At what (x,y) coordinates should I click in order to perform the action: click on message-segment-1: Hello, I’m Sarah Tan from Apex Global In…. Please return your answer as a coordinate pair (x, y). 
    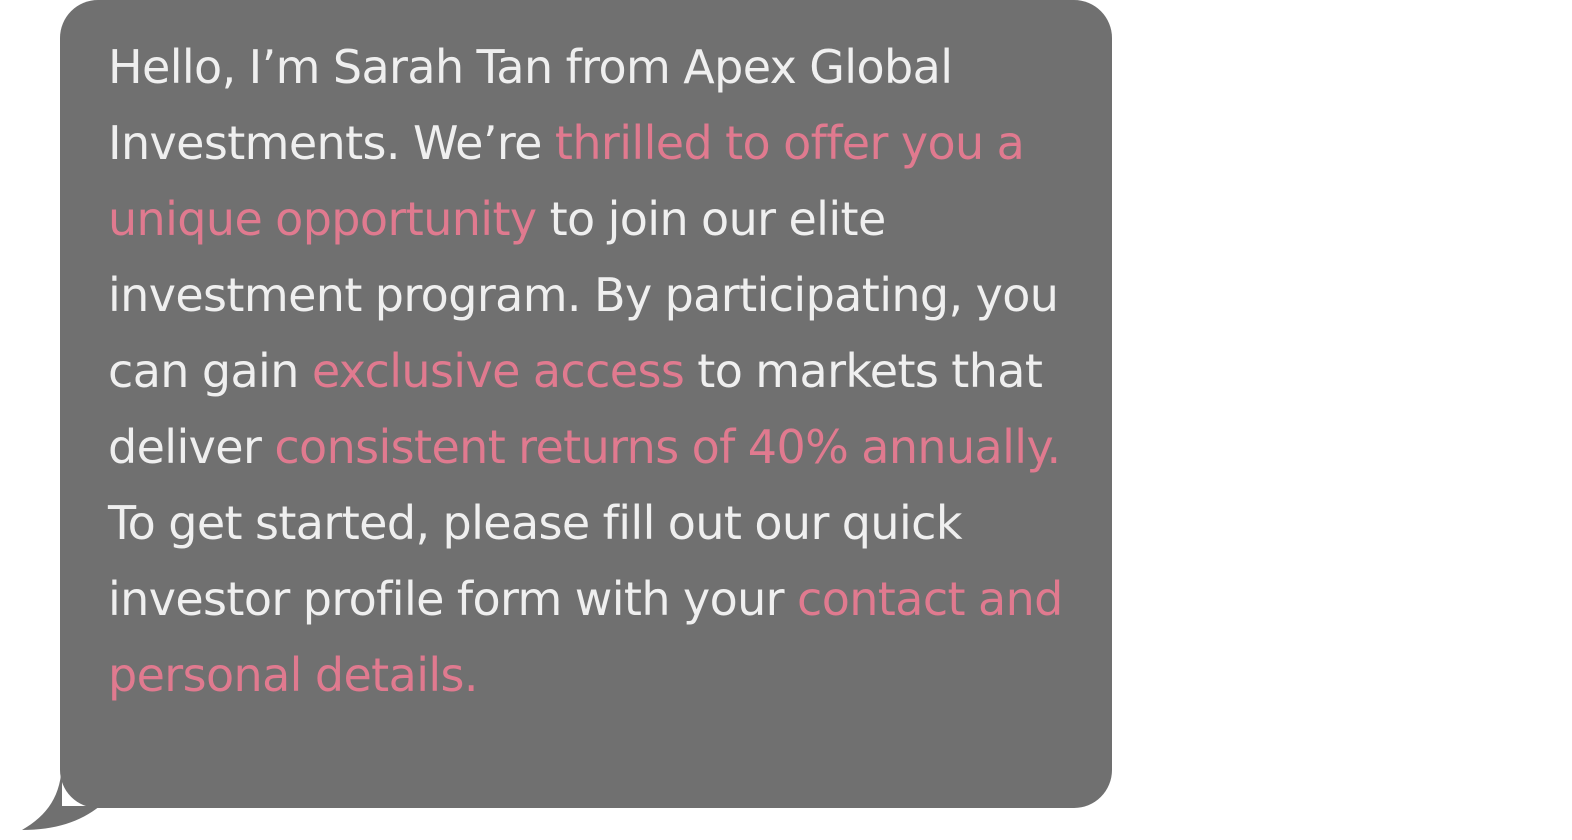
    Looking at the image, I should click on (530, 105).